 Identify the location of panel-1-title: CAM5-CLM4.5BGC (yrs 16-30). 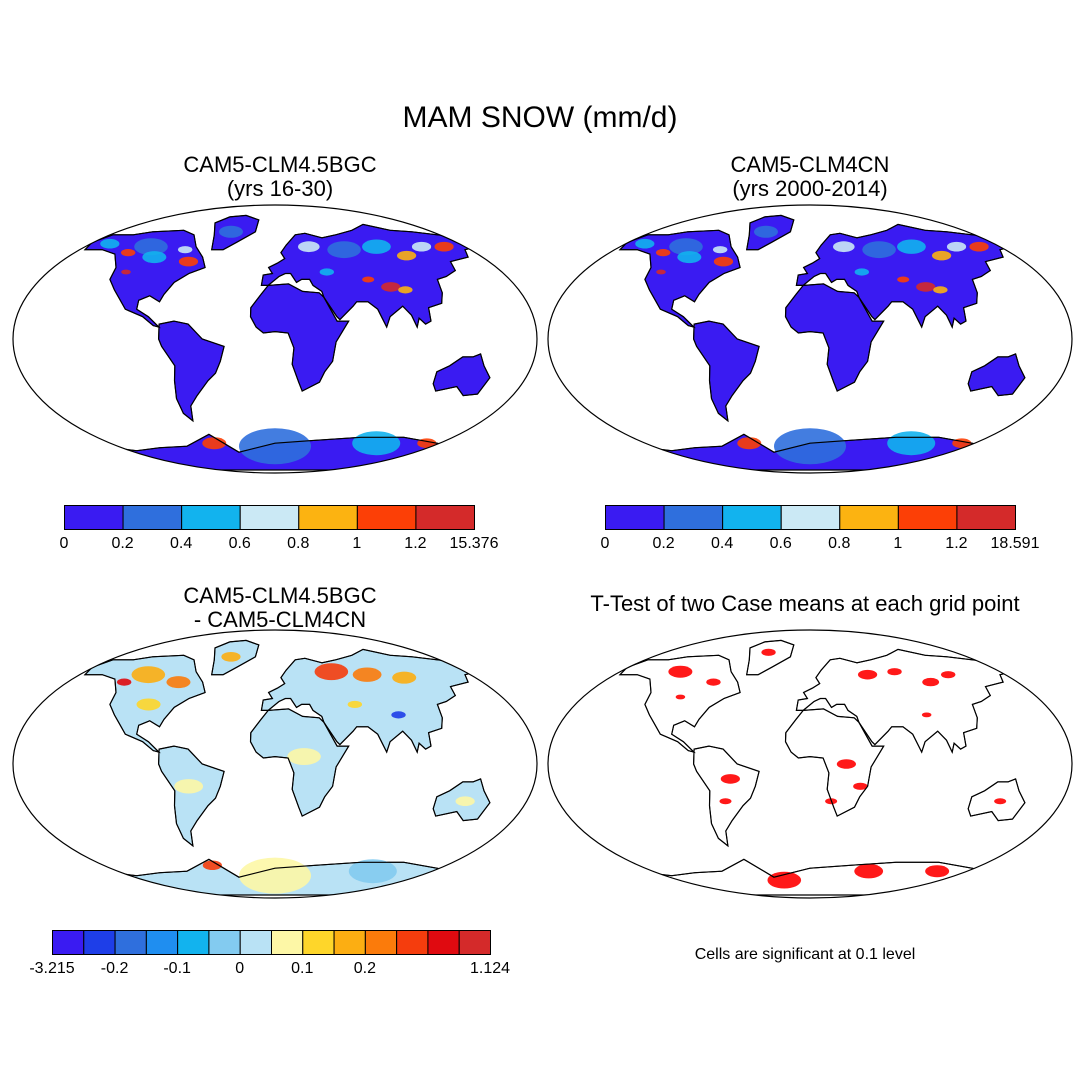
(280, 177).